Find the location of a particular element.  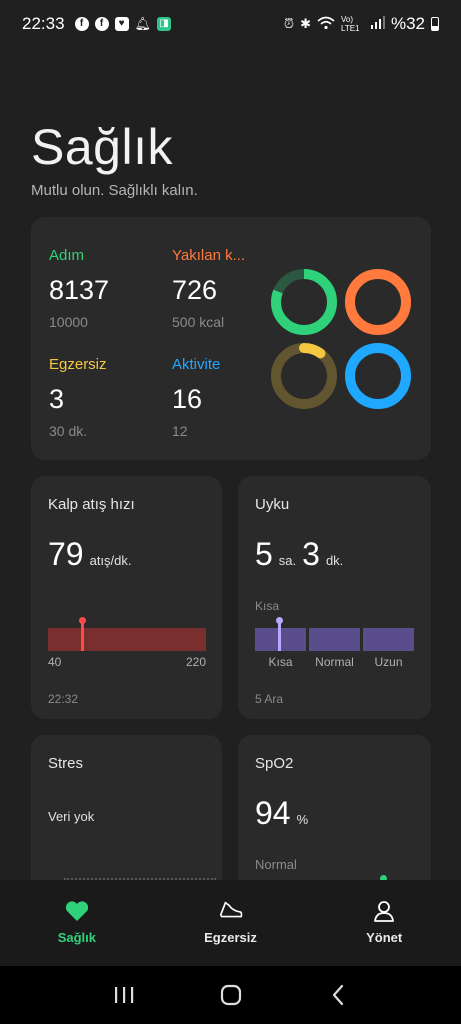

activity-ring is located at coordinates (378, 376).